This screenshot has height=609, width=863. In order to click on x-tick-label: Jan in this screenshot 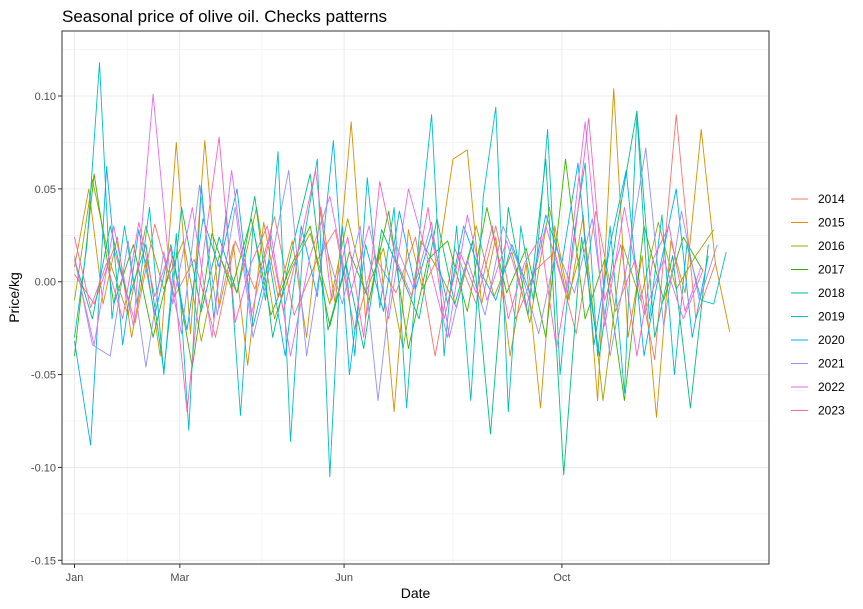, I will do `click(75, 578)`.